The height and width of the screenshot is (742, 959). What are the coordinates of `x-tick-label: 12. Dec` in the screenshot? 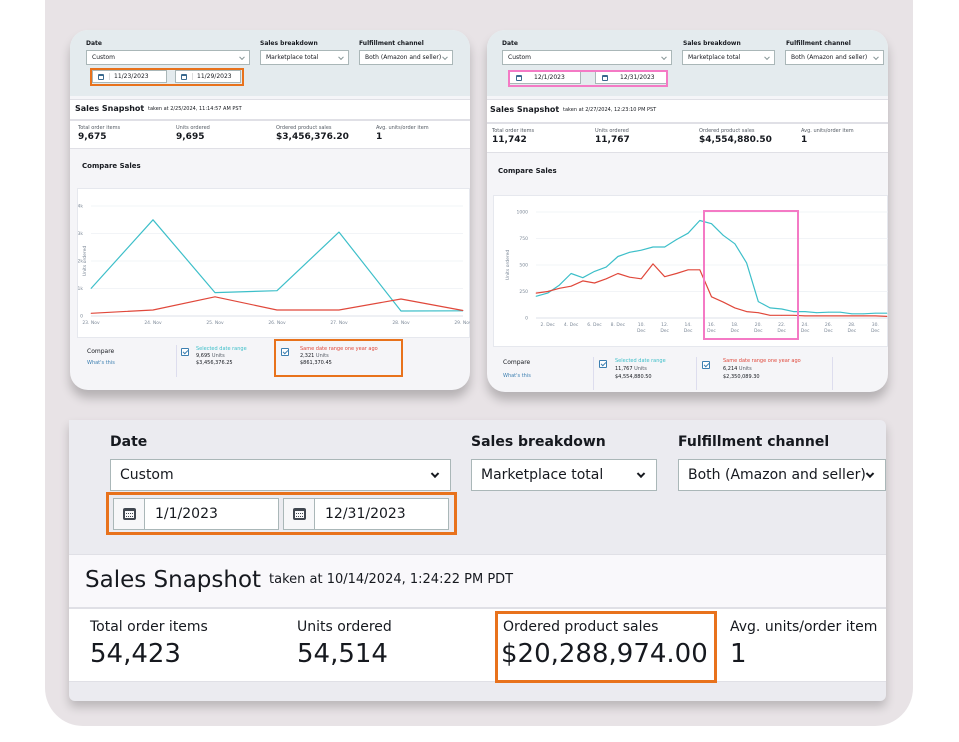 It's located at (664, 328).